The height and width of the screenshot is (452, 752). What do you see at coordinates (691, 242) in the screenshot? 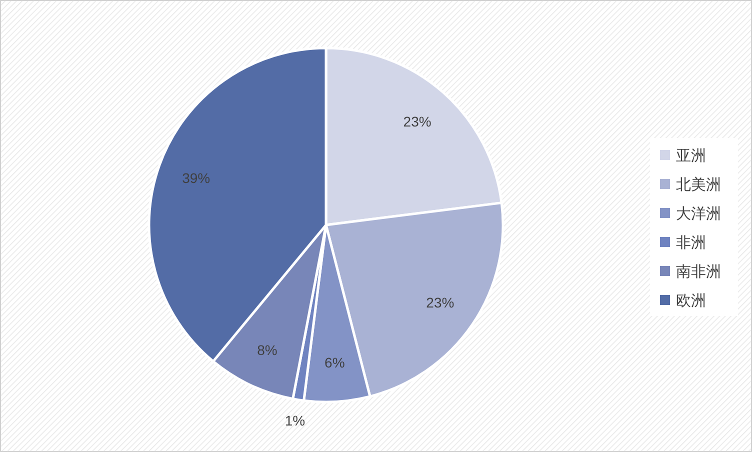
I see `legend-label: 非洲` at bounding box center [691, 242].